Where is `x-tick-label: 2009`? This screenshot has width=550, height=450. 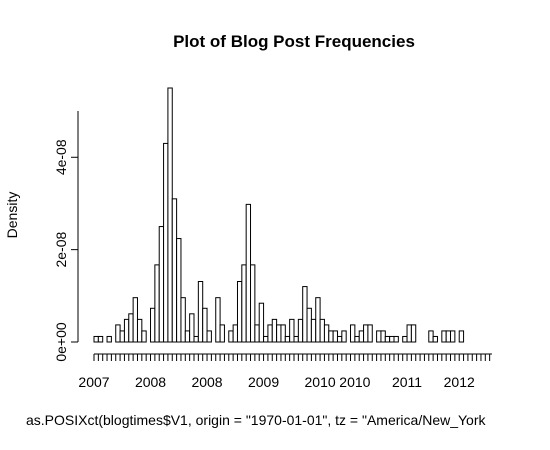
x-tick-label: 2009 is located at coordinates (263, 382).